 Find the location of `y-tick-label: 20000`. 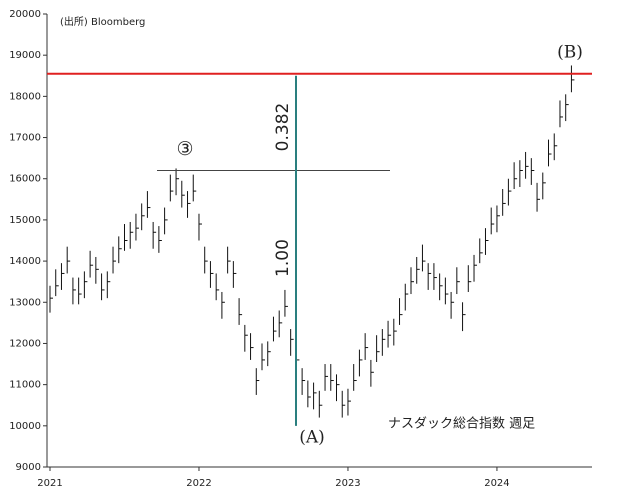

y-tick-label: 20000 is located at coordinates (25, 14).